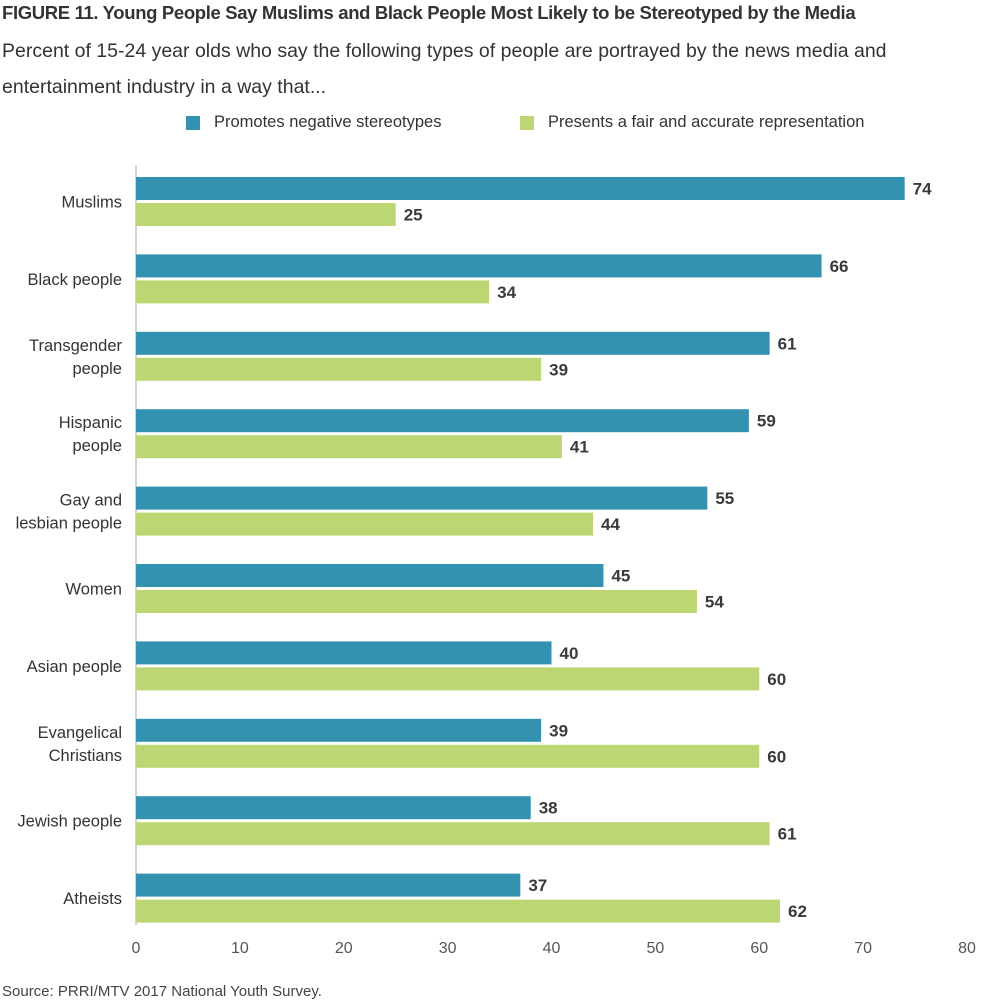 This screenshot has width=992, height=1005. What do you see at coordinates (724, 498) in the screenshot?
I see `data-label-negative-4: 55` at bounding box center [724, 498].